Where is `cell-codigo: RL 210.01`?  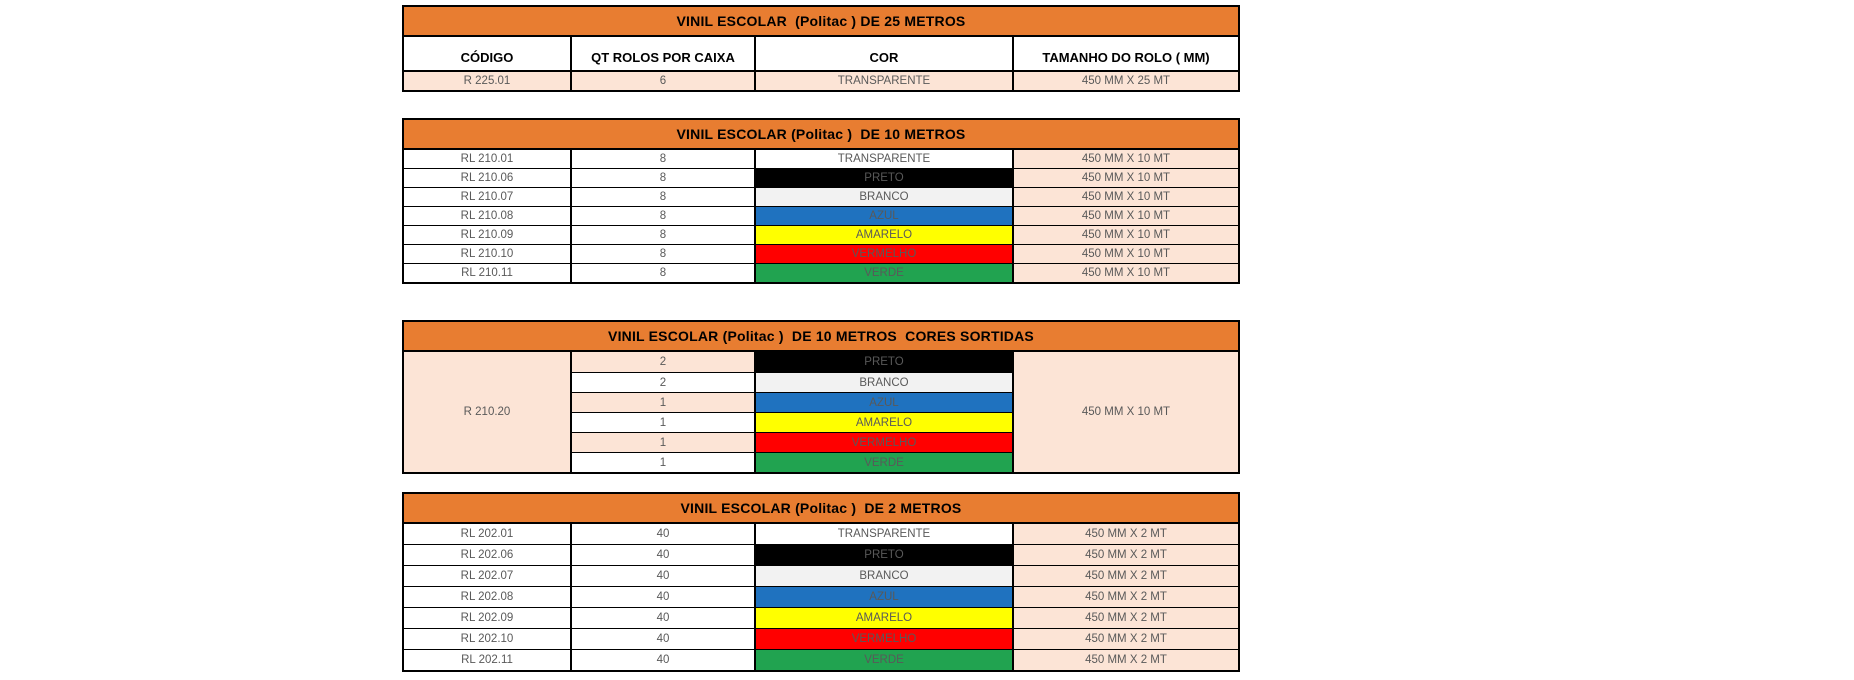 cell-codigo: RL 210.01 is located at coordinates (488, 159).